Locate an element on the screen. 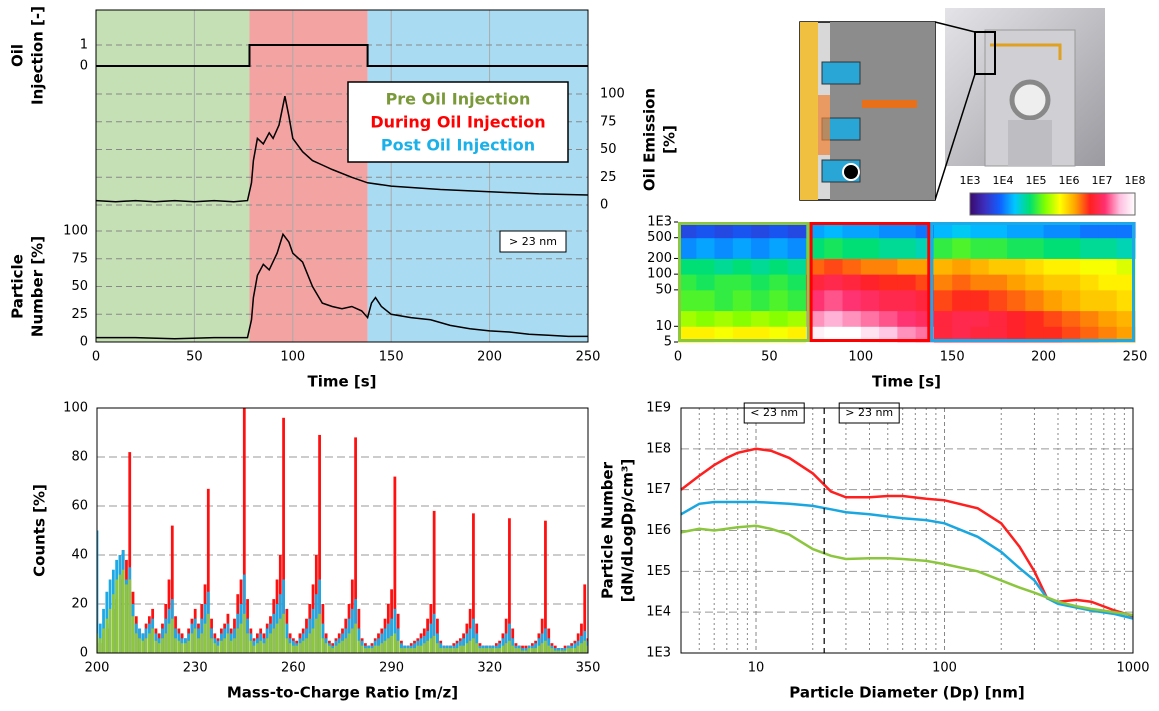 This screenshot has width=1159, height=711. y-tick-label: 1E4 is located at coordinates (658, 612).